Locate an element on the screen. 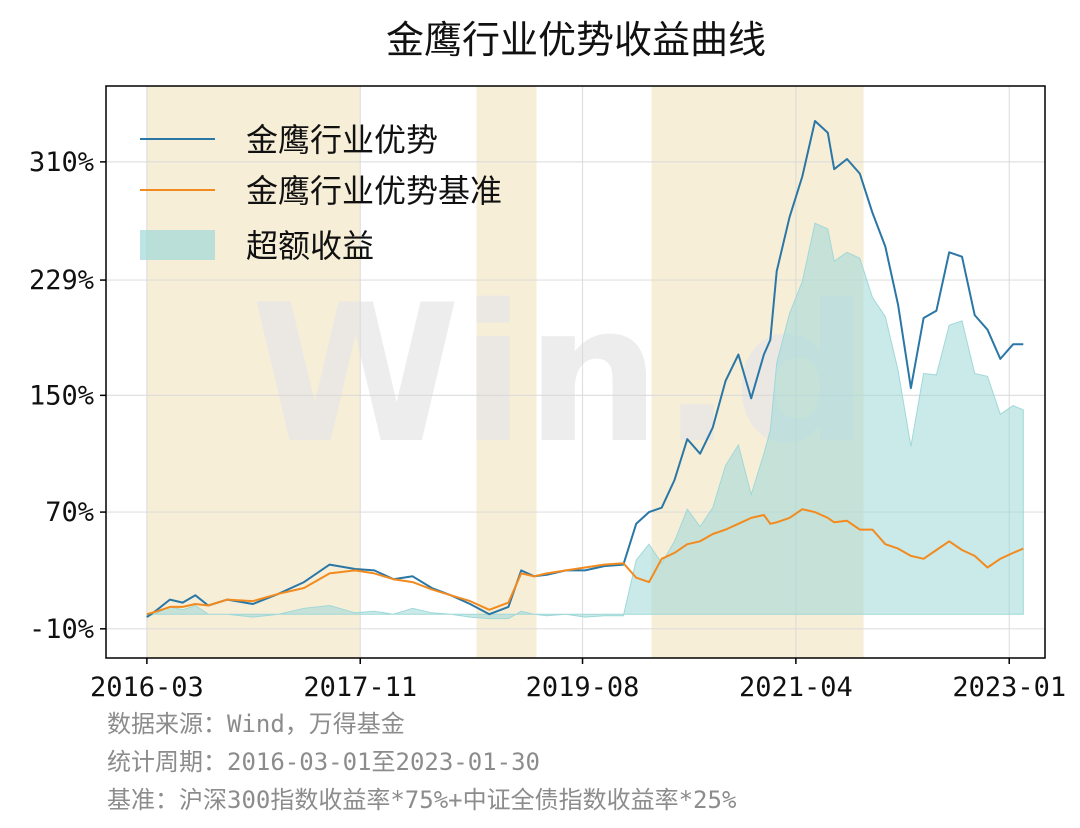 The height and width of the screenshot is (828, 1080). footer-source: 数据来源：Wind，万得基金 is located at coordinates (256, 724).